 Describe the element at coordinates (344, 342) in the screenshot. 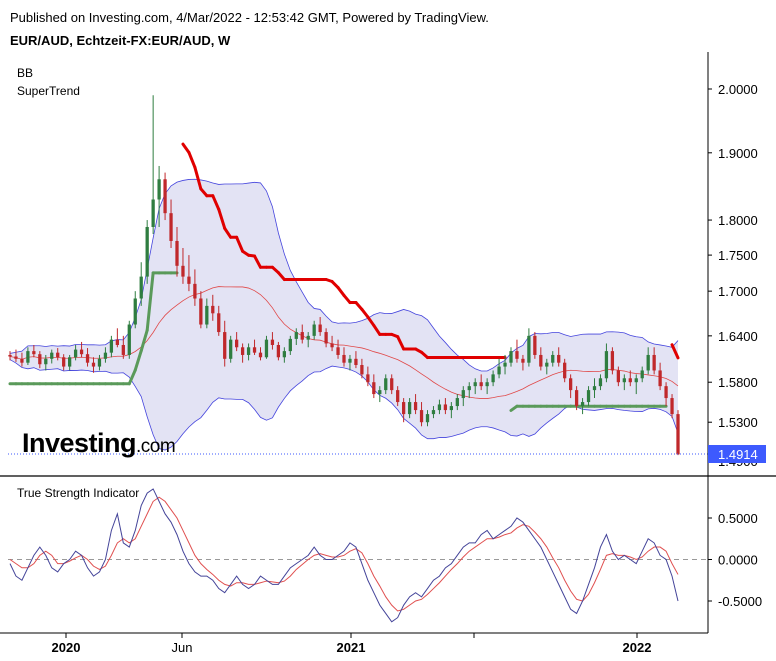

I see `bb-basis` at that location.